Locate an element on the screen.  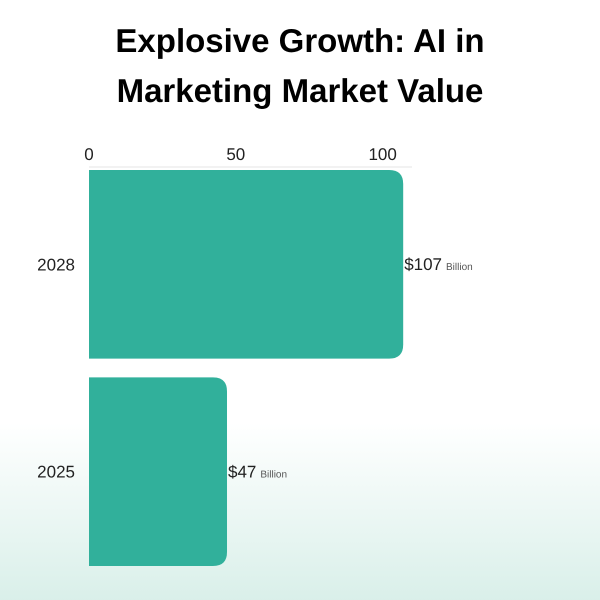
x-tick-label: 50 is located at coordinates (236, 154).